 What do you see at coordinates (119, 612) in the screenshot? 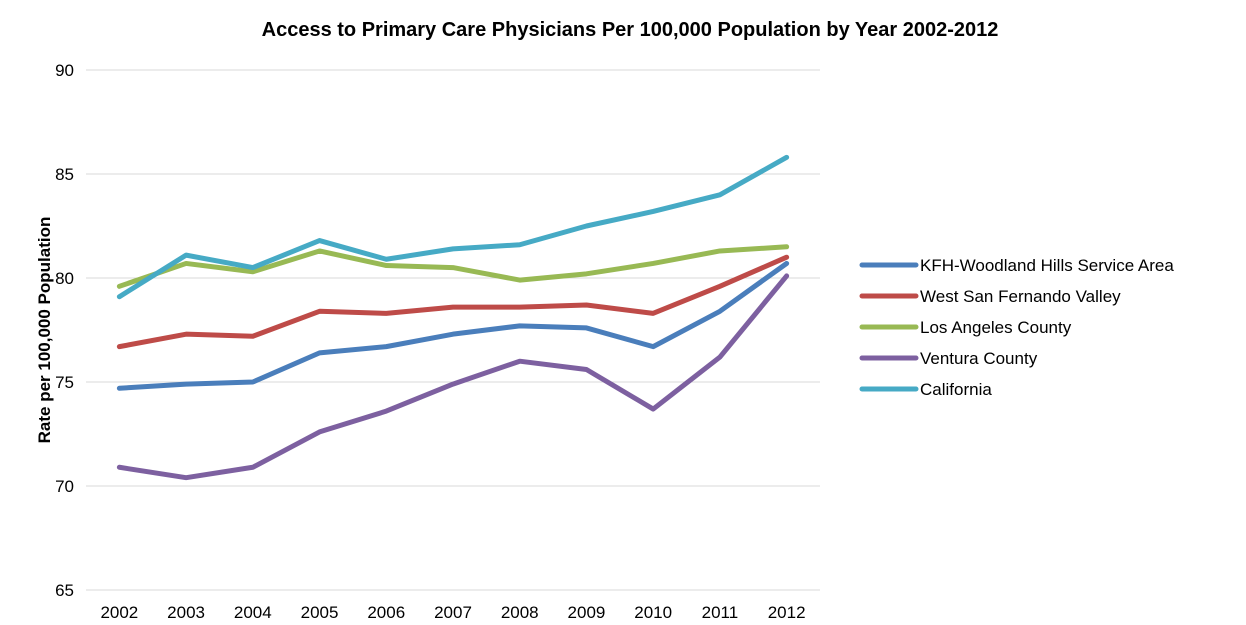
I see `x-tick-label: 2002` at bounding box center [119, 612].